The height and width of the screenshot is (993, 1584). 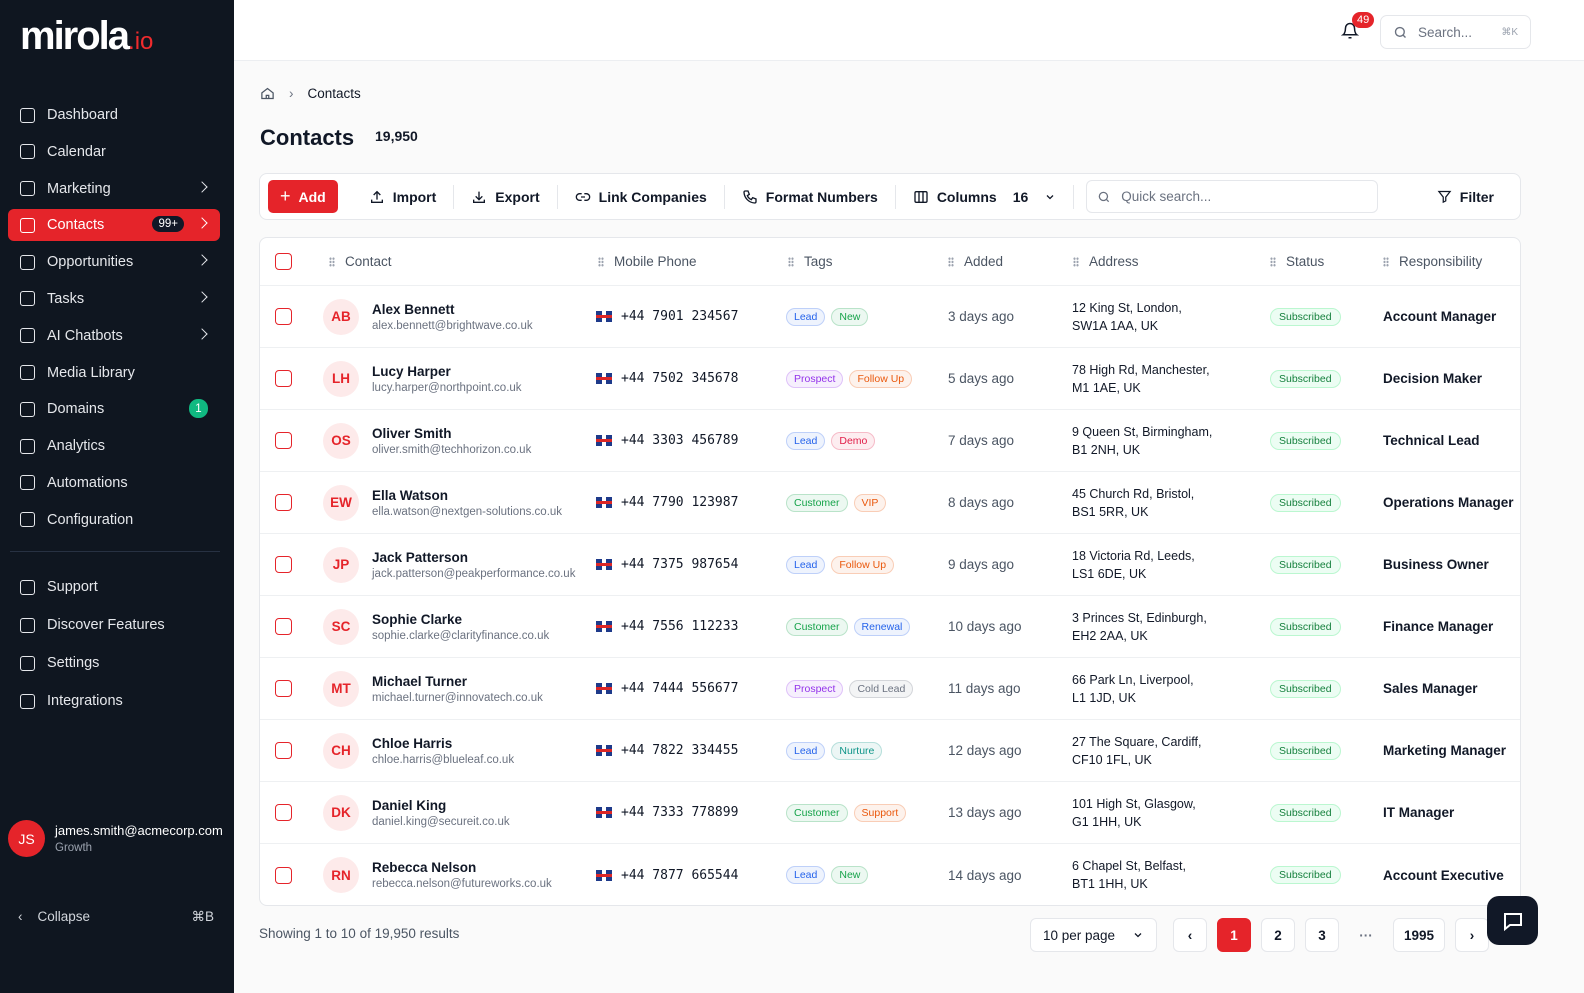 I want to click on column-header: Address, so click(x=1164, y=261).